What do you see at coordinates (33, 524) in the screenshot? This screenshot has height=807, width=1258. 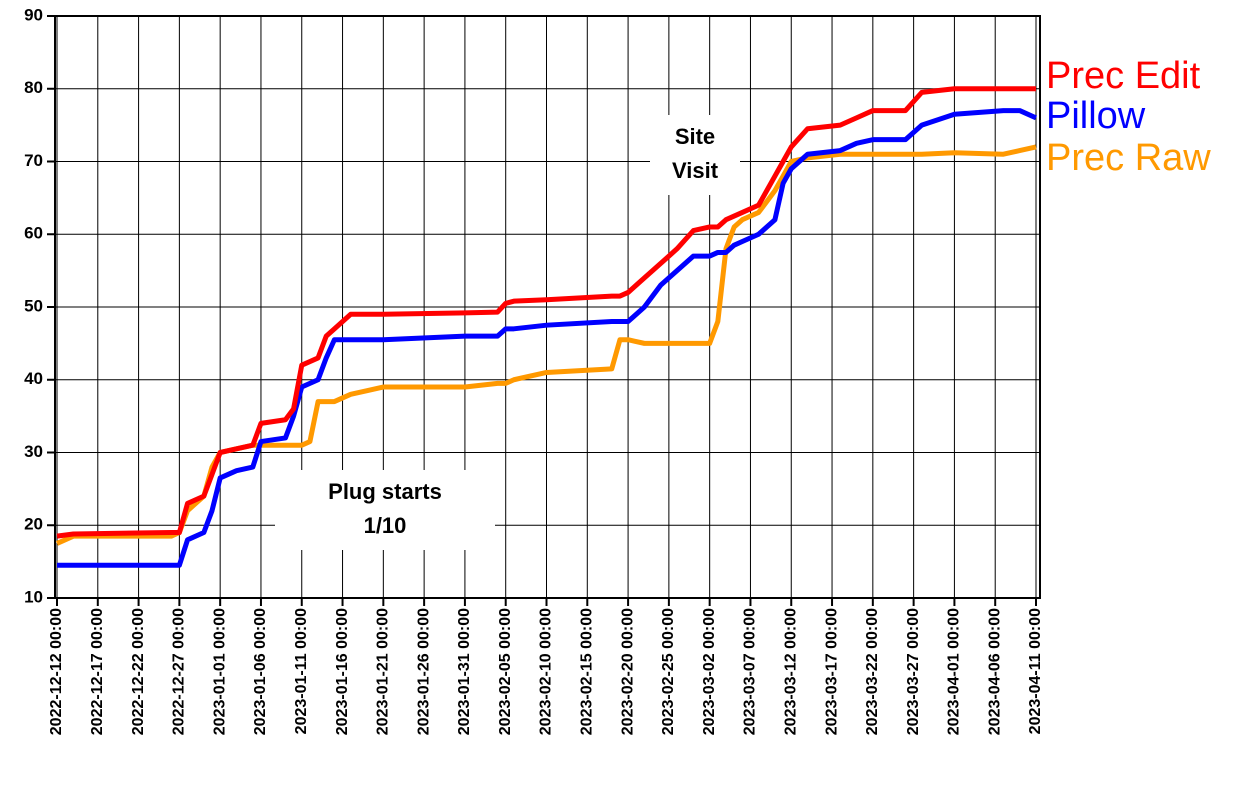 I see `y-tick-label: 20` at bounding box center [33, 524].